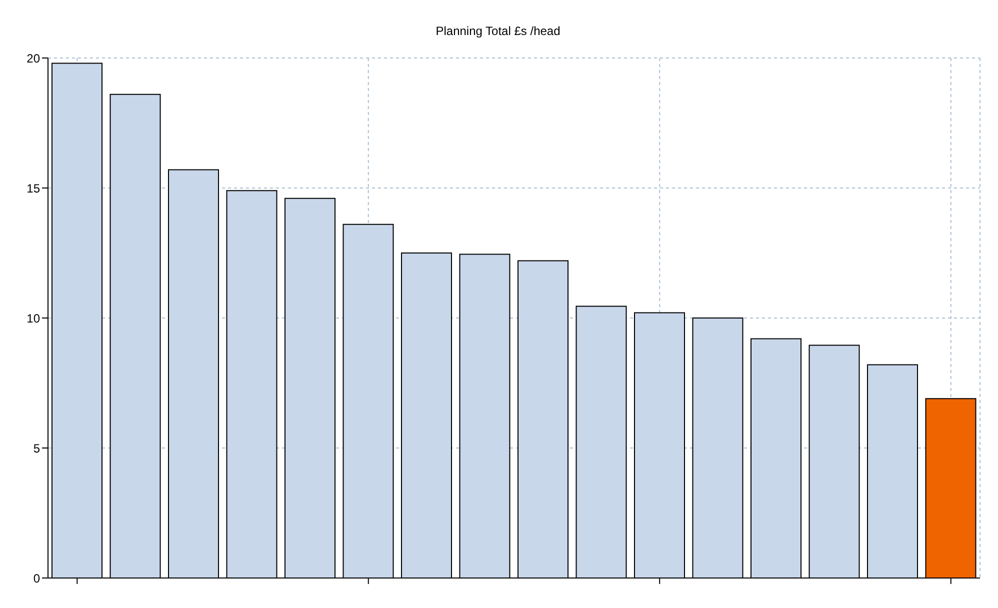 Image resolution: width=998 pixels, height=608 pixels. What do you see at coordinates (498, 31) in the screenshot?
I see `chart-title: Planning Total £s /head` at bounding box center [498, 31].